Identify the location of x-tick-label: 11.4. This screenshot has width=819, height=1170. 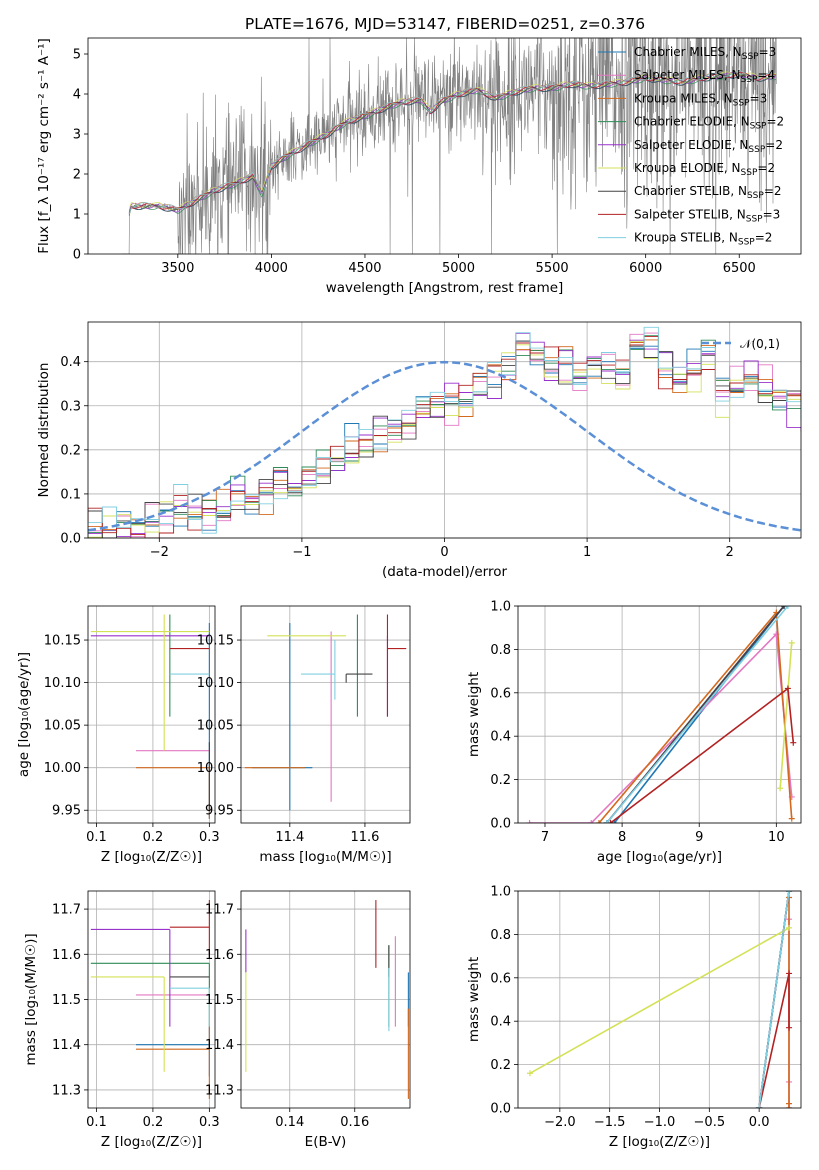
(289, 837).